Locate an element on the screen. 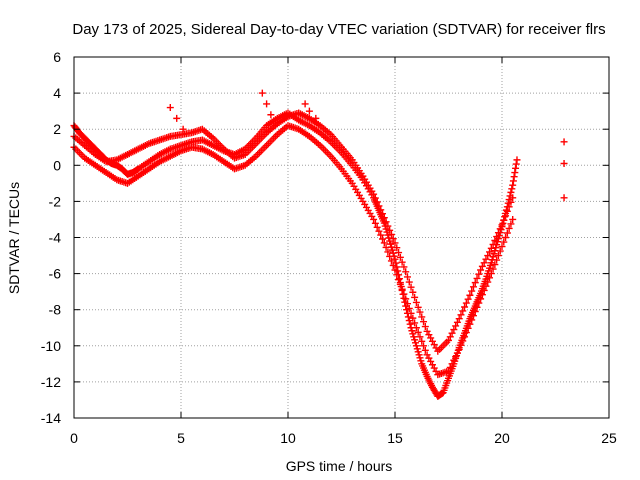  y-tick-label: -4 is located at coordinates (55, 238).